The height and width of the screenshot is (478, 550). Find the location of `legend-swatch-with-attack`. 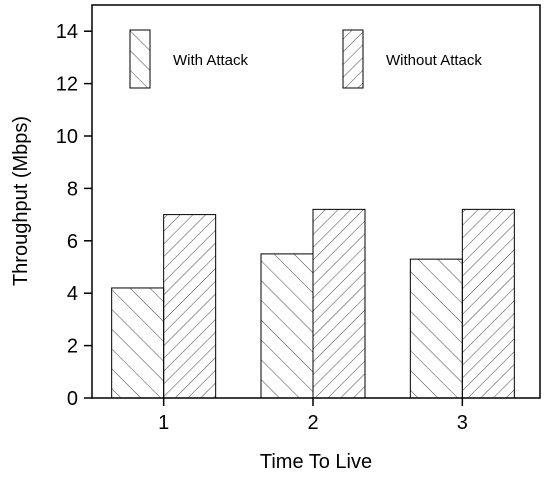

legend-swatch-with-attack is located at coordinates (140, 59).